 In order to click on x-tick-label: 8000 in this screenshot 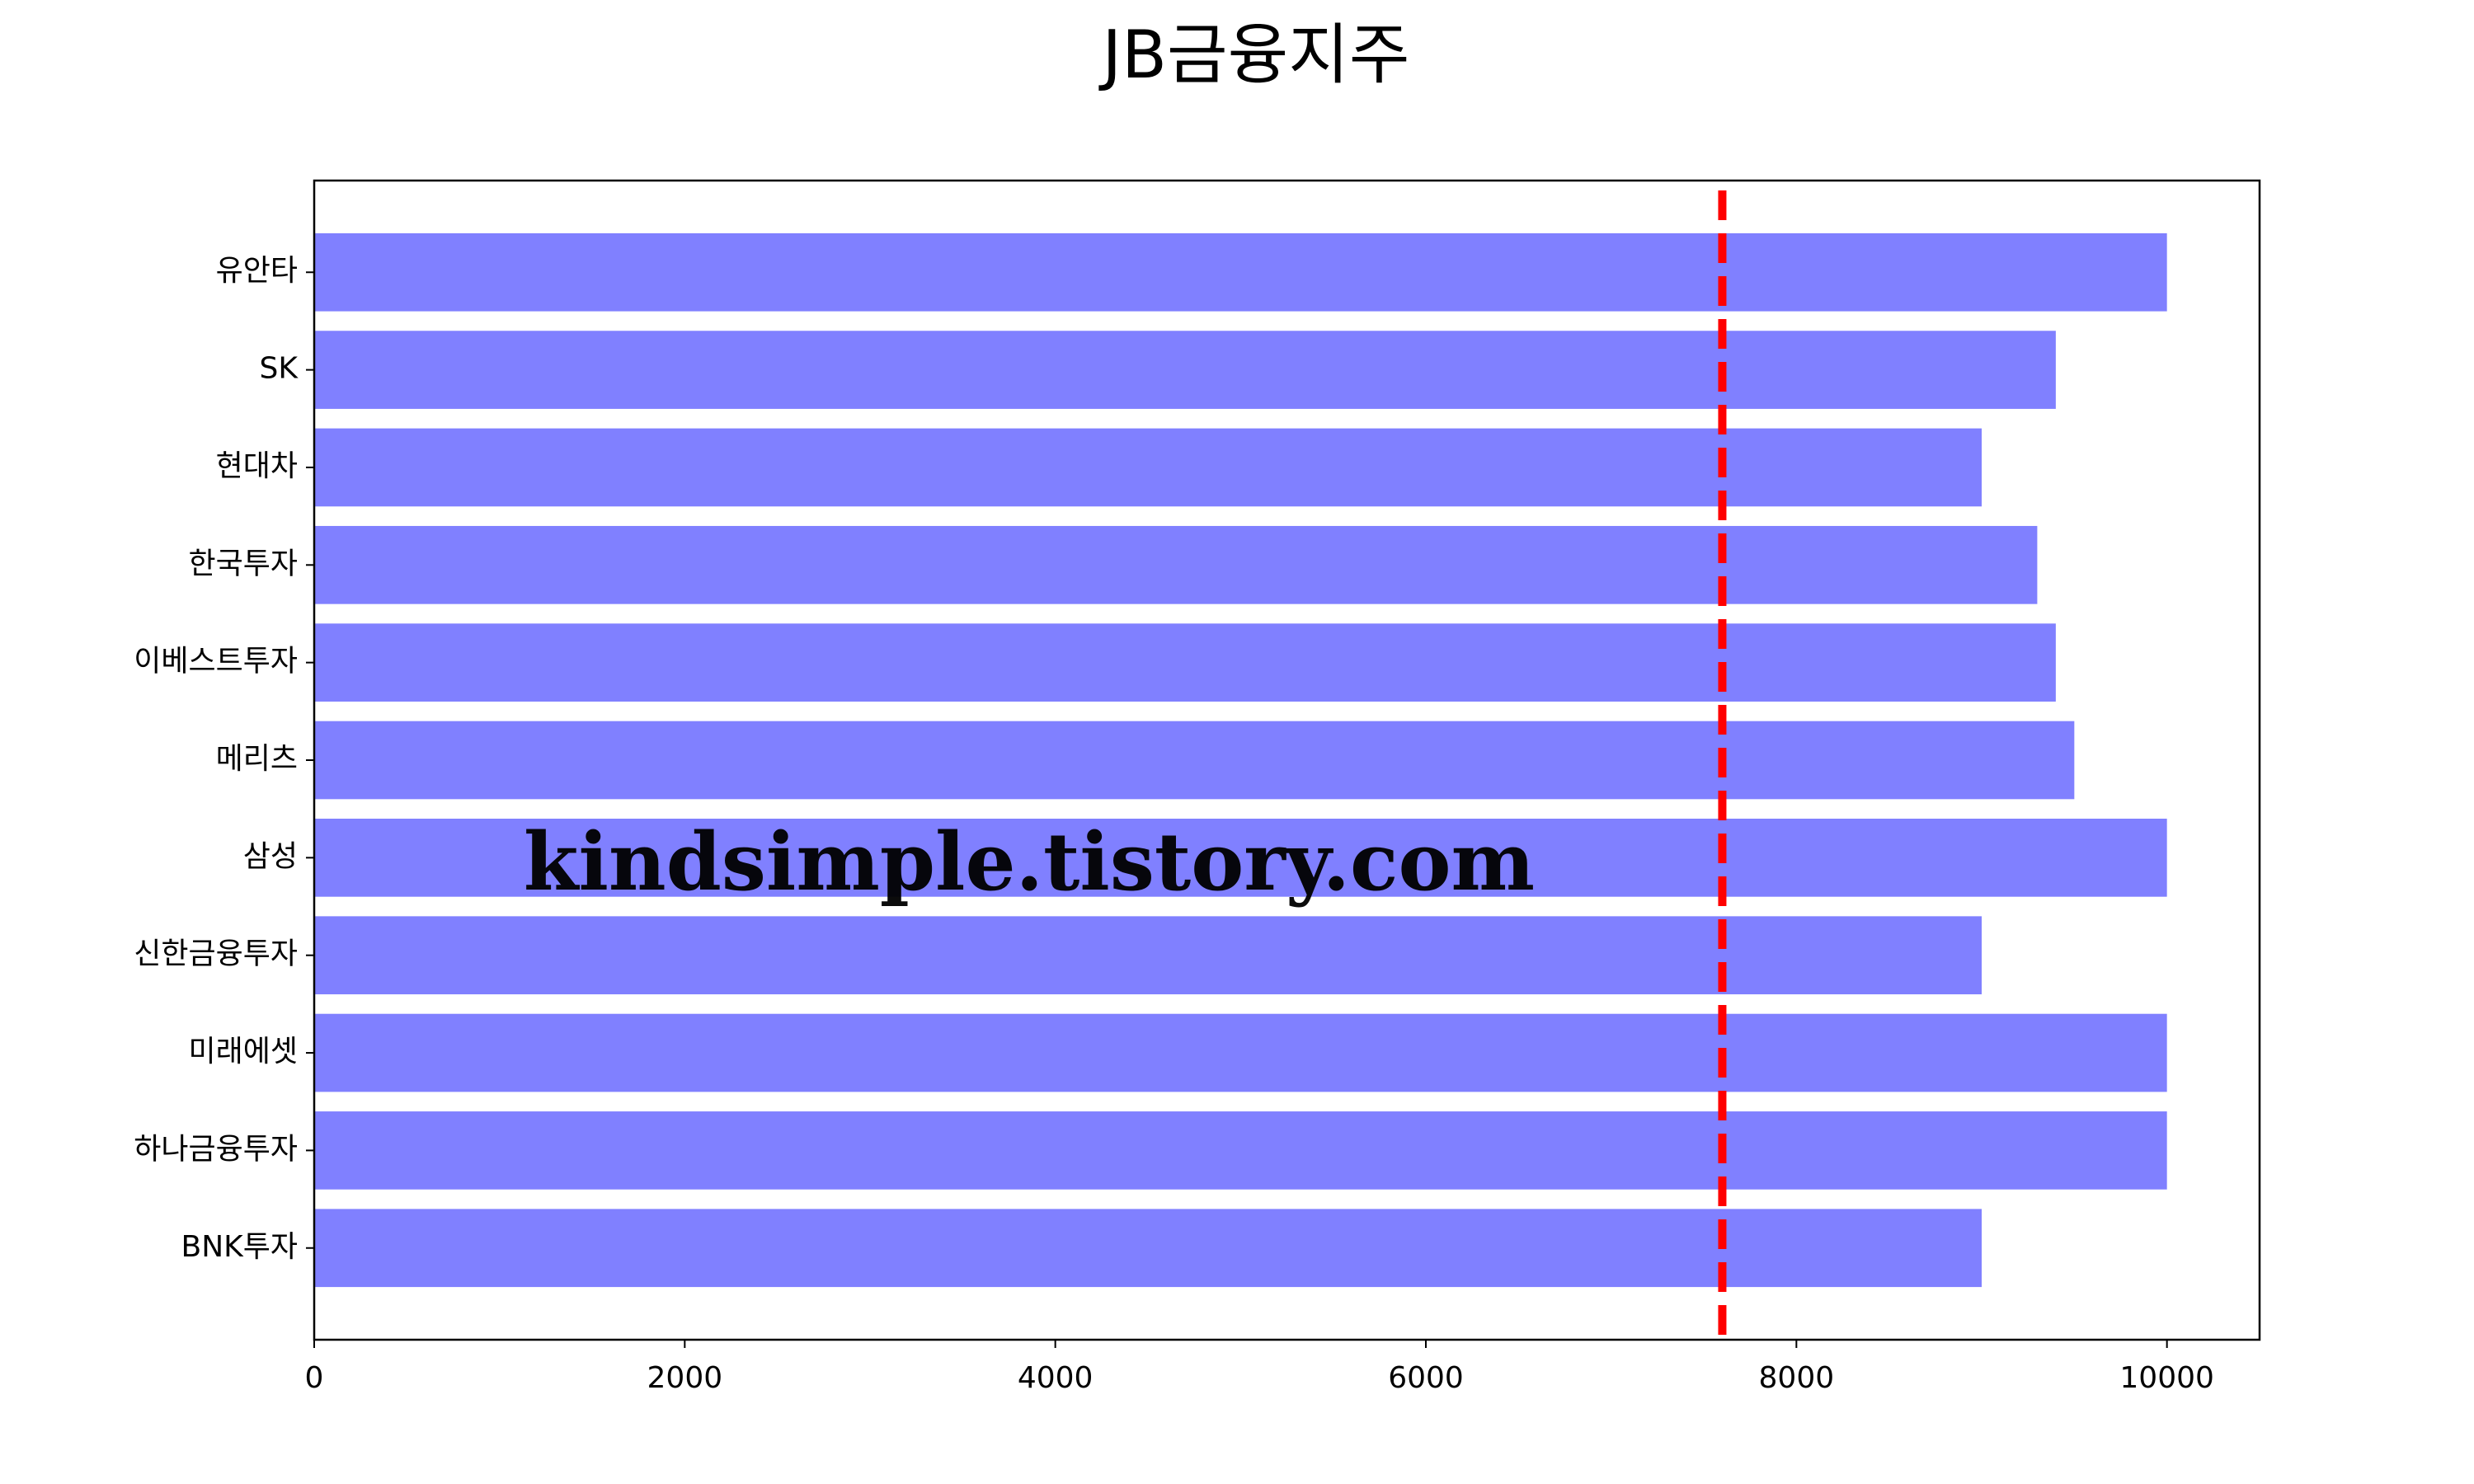, I will do `click(1797, 1378)`.